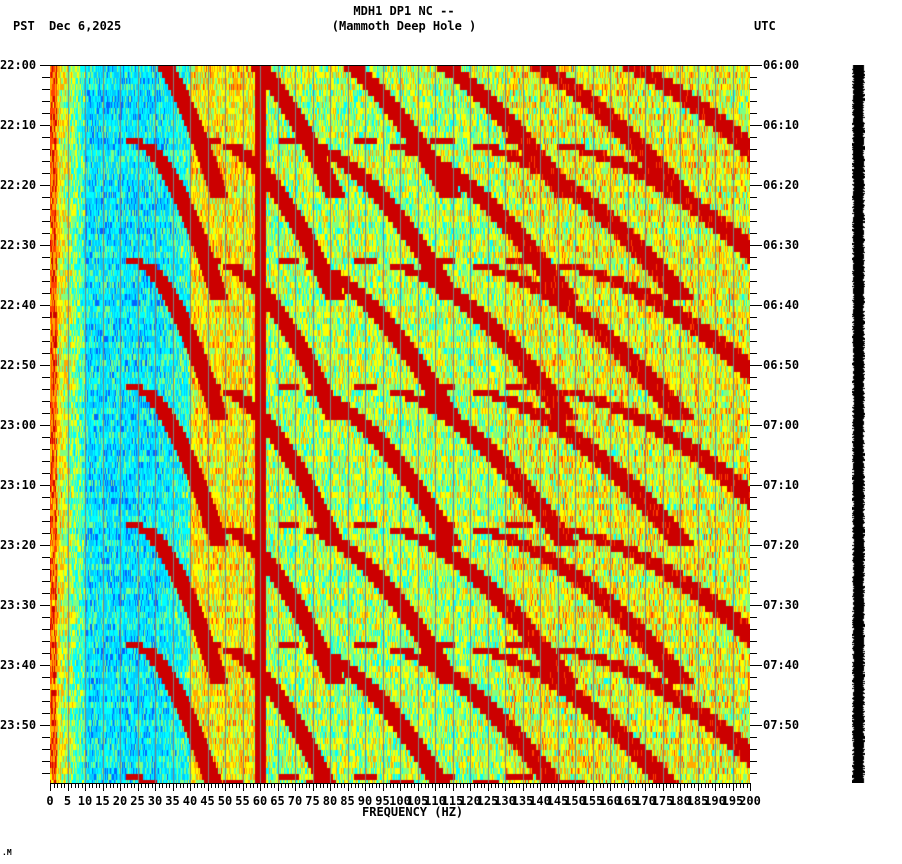 The image size is (902, 864). What do you see at coordinates (750, 801) in the screenshot?
I see `x-tick-label: 200` at bounding box center [750, 801].